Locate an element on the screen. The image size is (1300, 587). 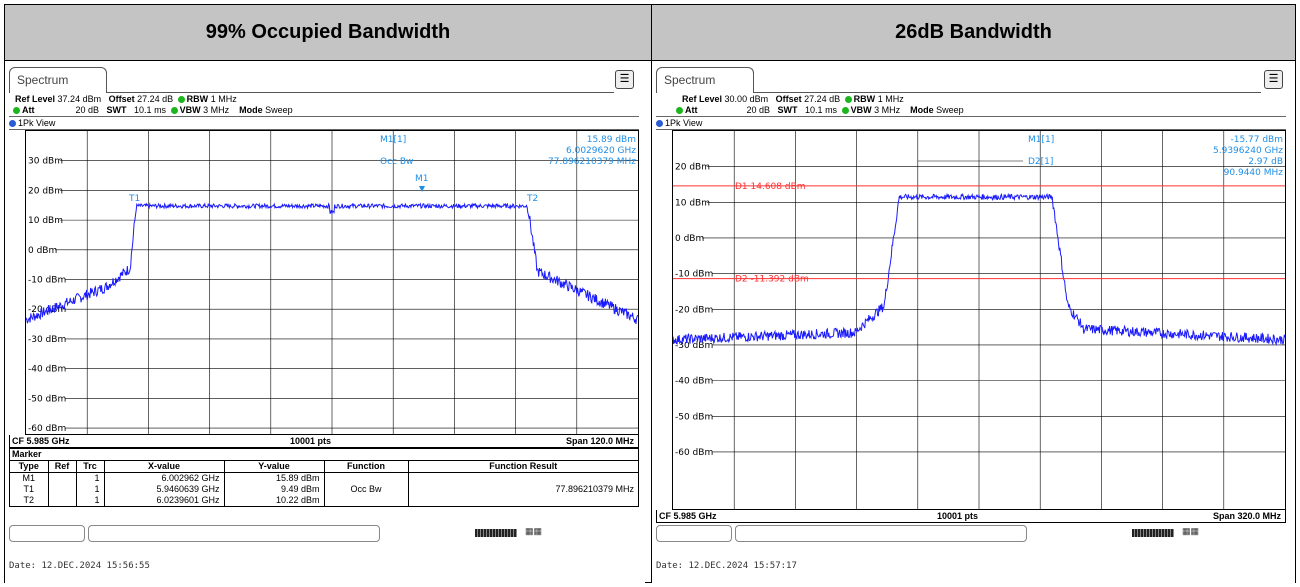
column-divider is located at coordinates (651, 293).